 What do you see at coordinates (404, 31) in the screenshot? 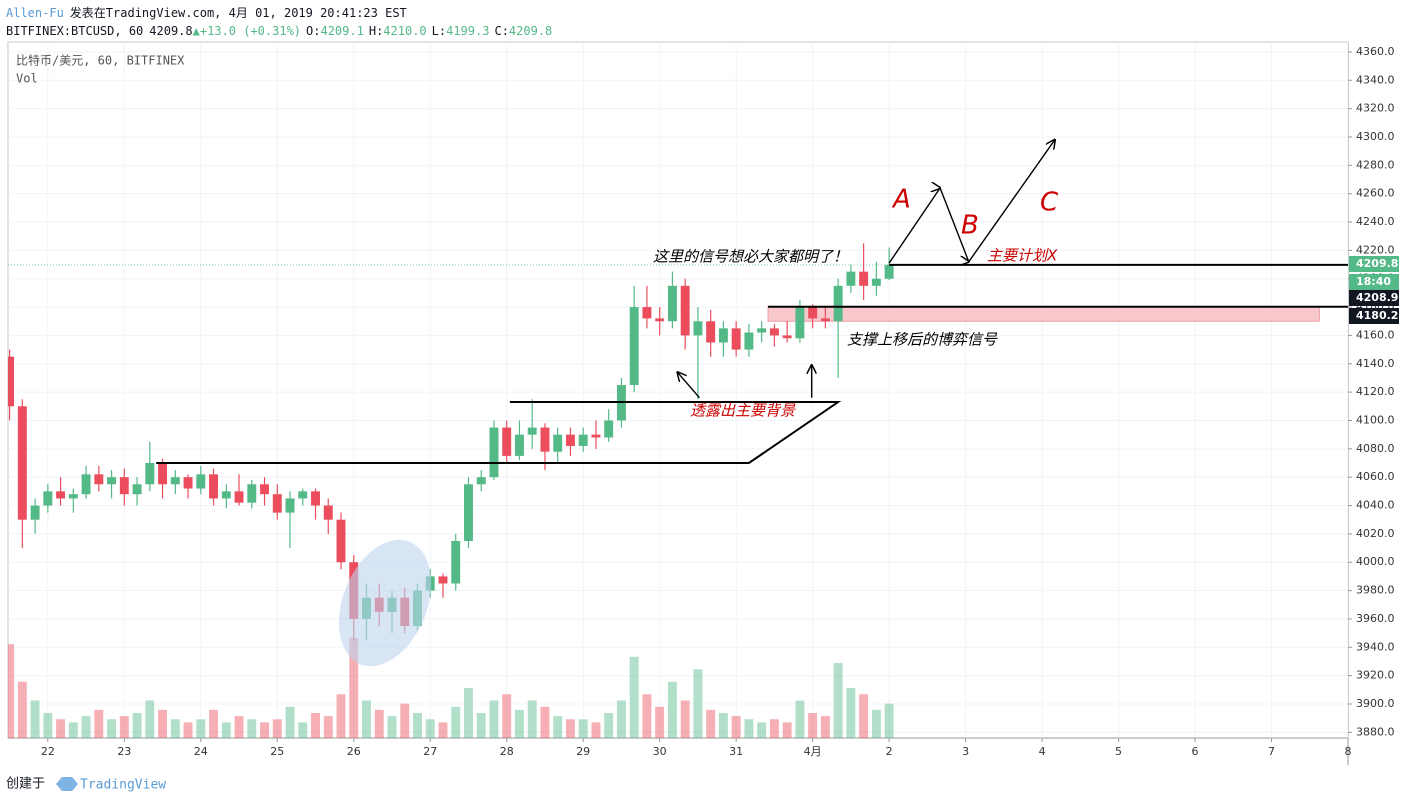
I see `ohlc-value: 4210.0` at bounding box center [404, 31].